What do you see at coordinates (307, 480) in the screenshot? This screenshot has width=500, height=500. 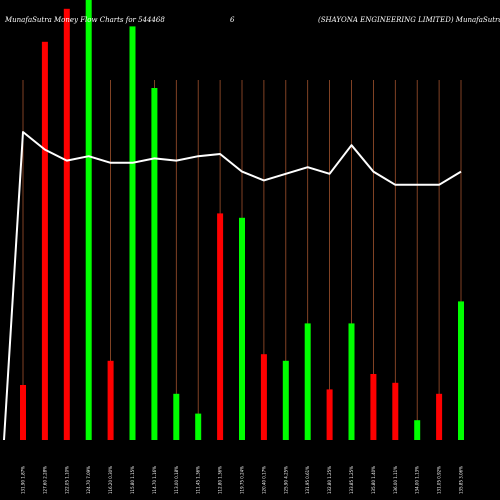 I see `x-tick-label: 131.95 0.61%` at bounding box center [307, 480].